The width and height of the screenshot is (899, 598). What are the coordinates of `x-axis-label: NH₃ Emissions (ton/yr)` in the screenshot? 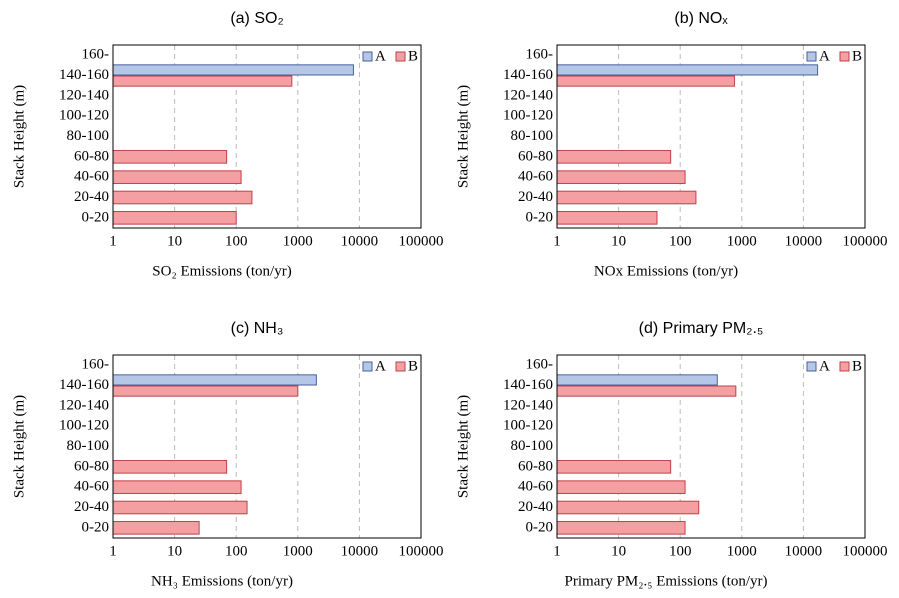 It's located at (222, 581).